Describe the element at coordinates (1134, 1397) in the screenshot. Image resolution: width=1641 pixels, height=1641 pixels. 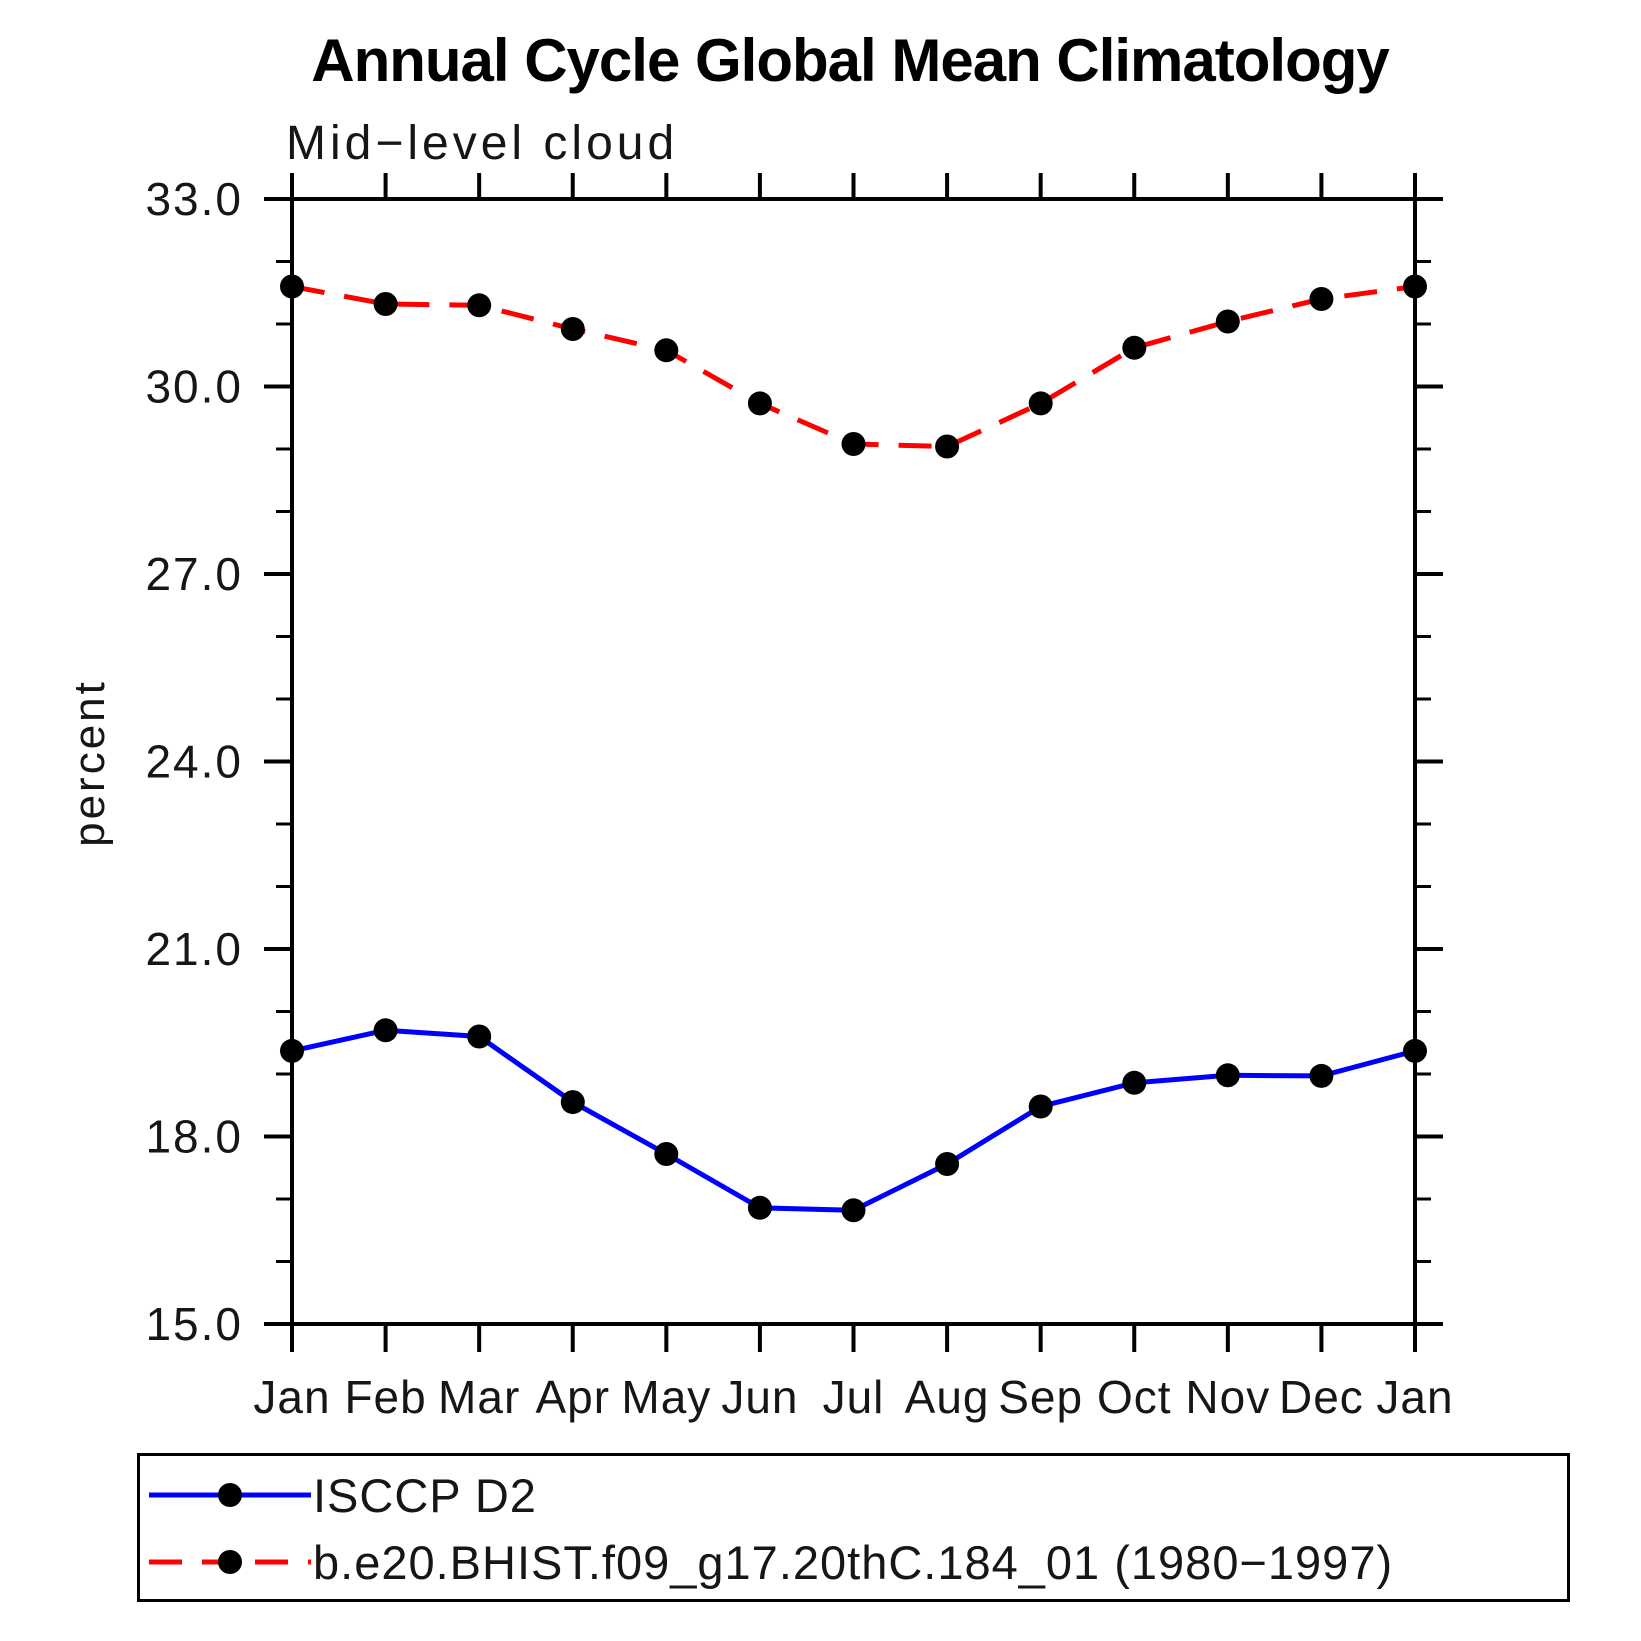
I see `x-tick-label: Oct` at that location.